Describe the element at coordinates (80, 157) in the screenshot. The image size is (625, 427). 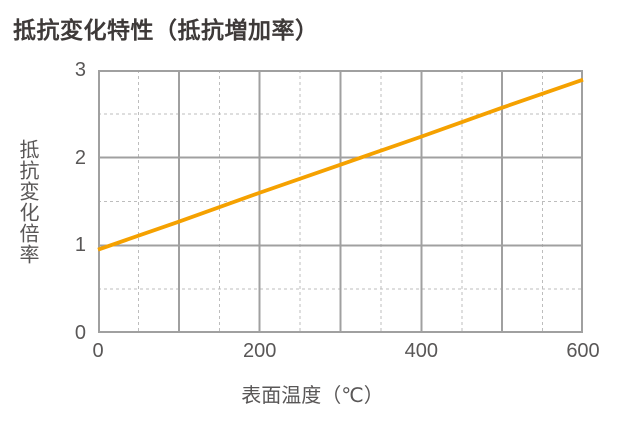
I see `y-tick-label: 2` at that location.